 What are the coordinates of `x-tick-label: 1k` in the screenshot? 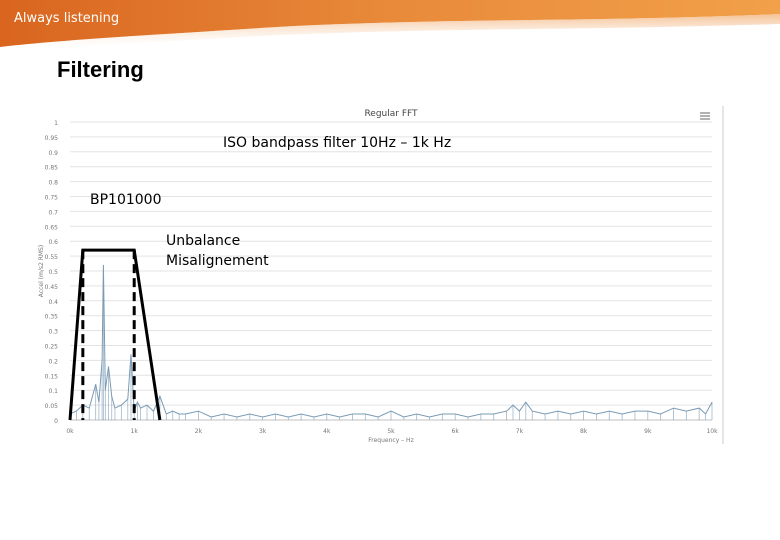 It's located at (135, 431).